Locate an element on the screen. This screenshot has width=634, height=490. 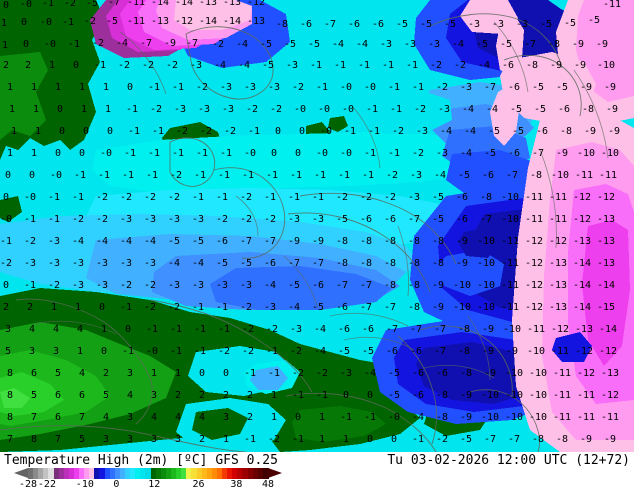
scale-tick-label: 38 is located at coordinates (236, 484).